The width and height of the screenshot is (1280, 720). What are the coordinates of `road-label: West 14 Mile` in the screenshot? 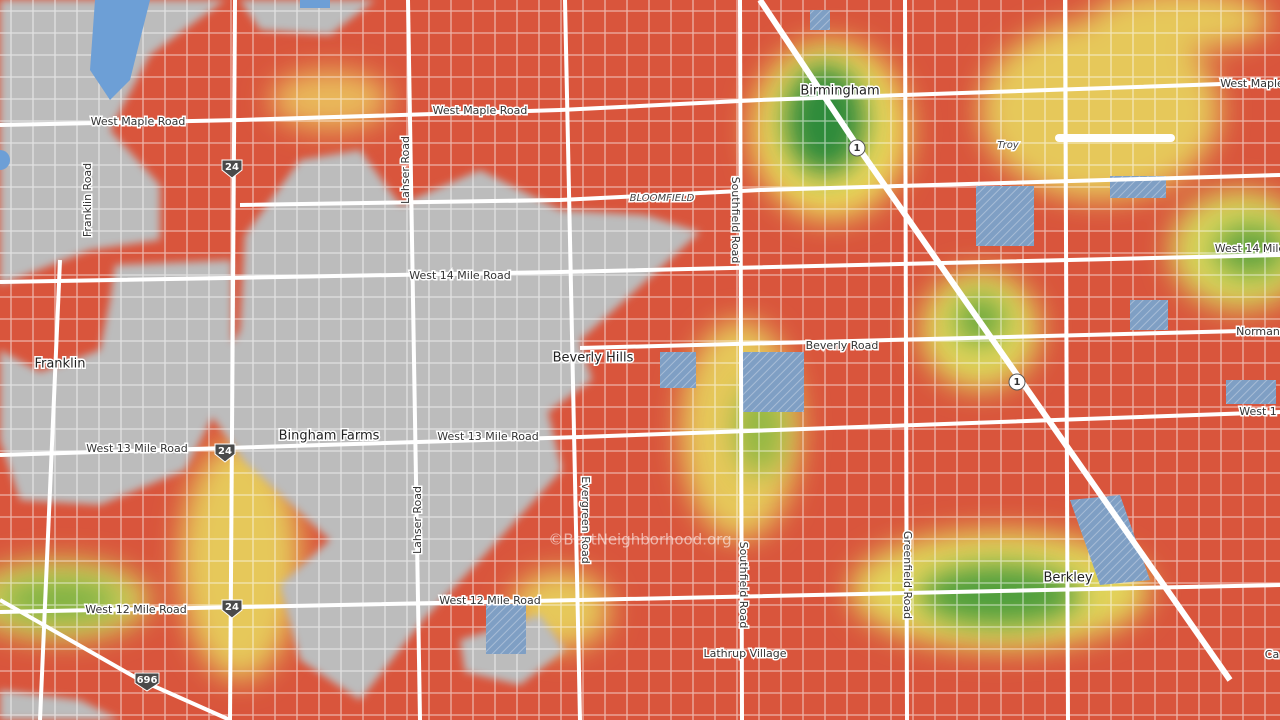 It's located at (1247, 248).